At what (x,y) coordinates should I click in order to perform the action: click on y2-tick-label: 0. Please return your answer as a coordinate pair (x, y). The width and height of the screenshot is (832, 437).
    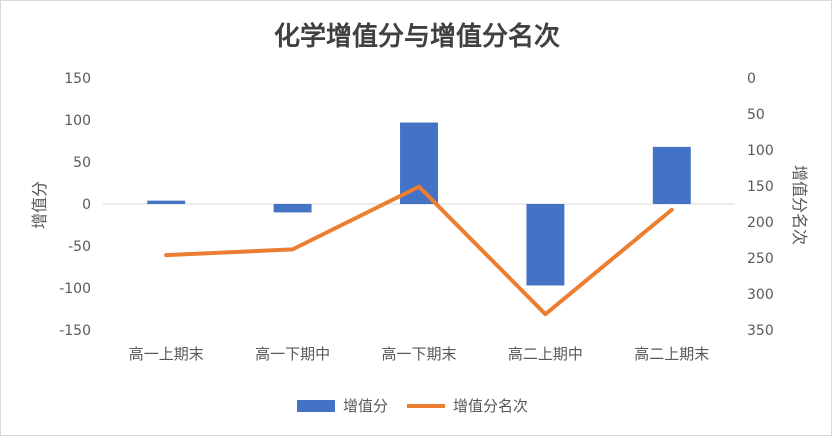
    Looking at the image, I should click on (751, 79).